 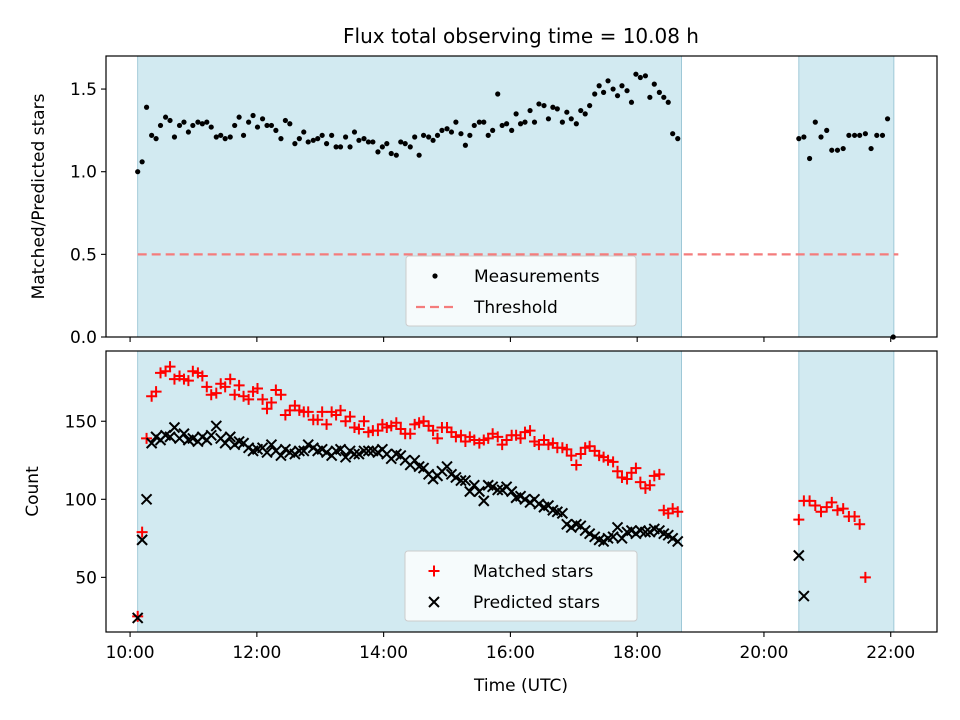 I want to click on legend-label: Matched stars, so click(x=533, y=572).